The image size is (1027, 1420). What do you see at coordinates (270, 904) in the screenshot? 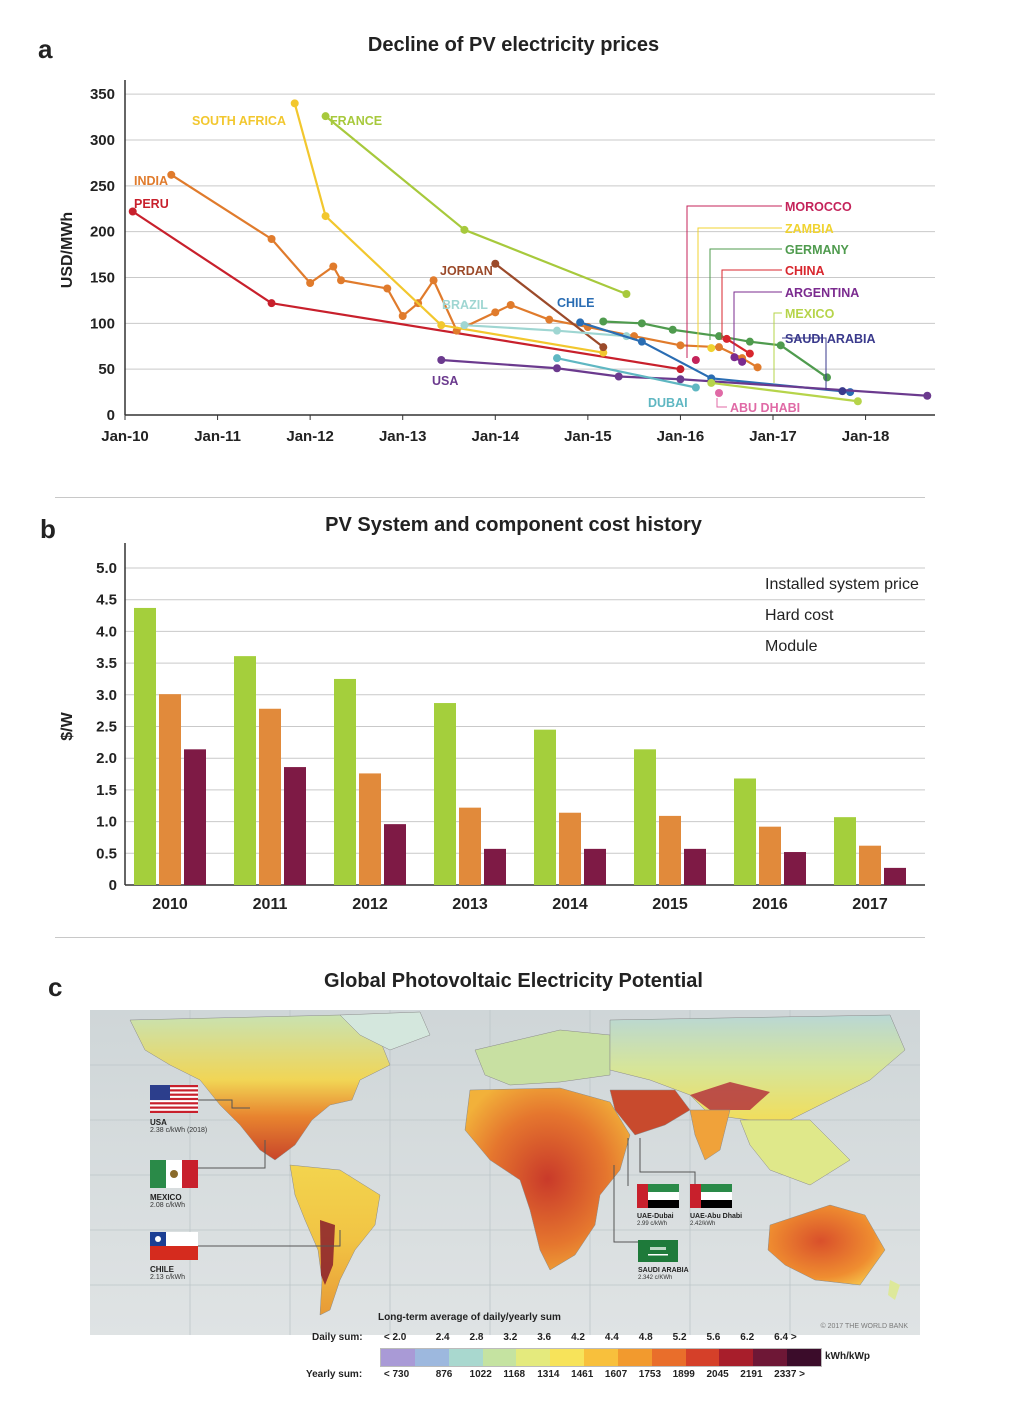
I see `x-tick-label: 2011` at bounding box center [270, 904].